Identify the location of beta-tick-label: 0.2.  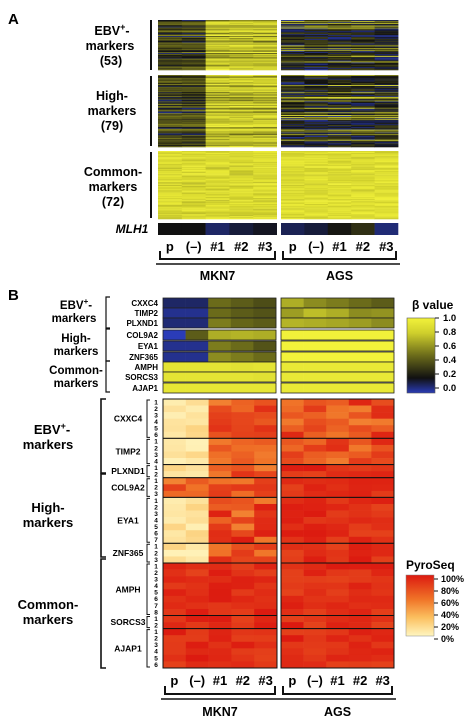
(449, 374).